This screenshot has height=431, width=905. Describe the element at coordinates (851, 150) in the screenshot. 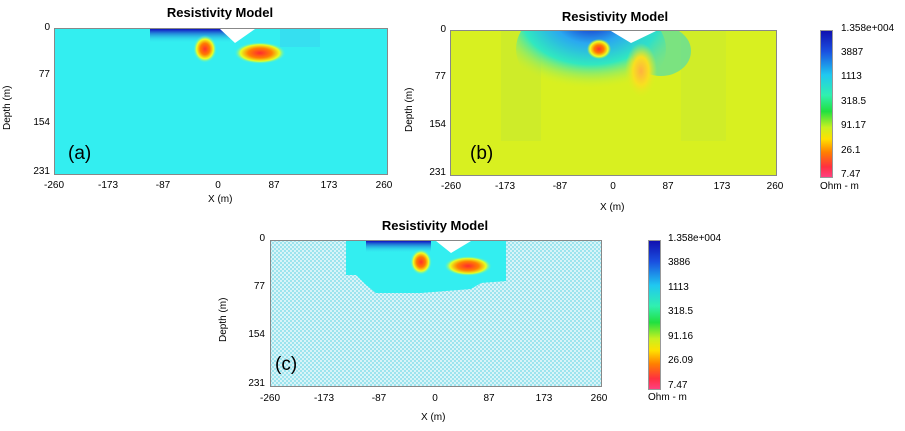

I see `colorbar-label: 26.1` at that location.